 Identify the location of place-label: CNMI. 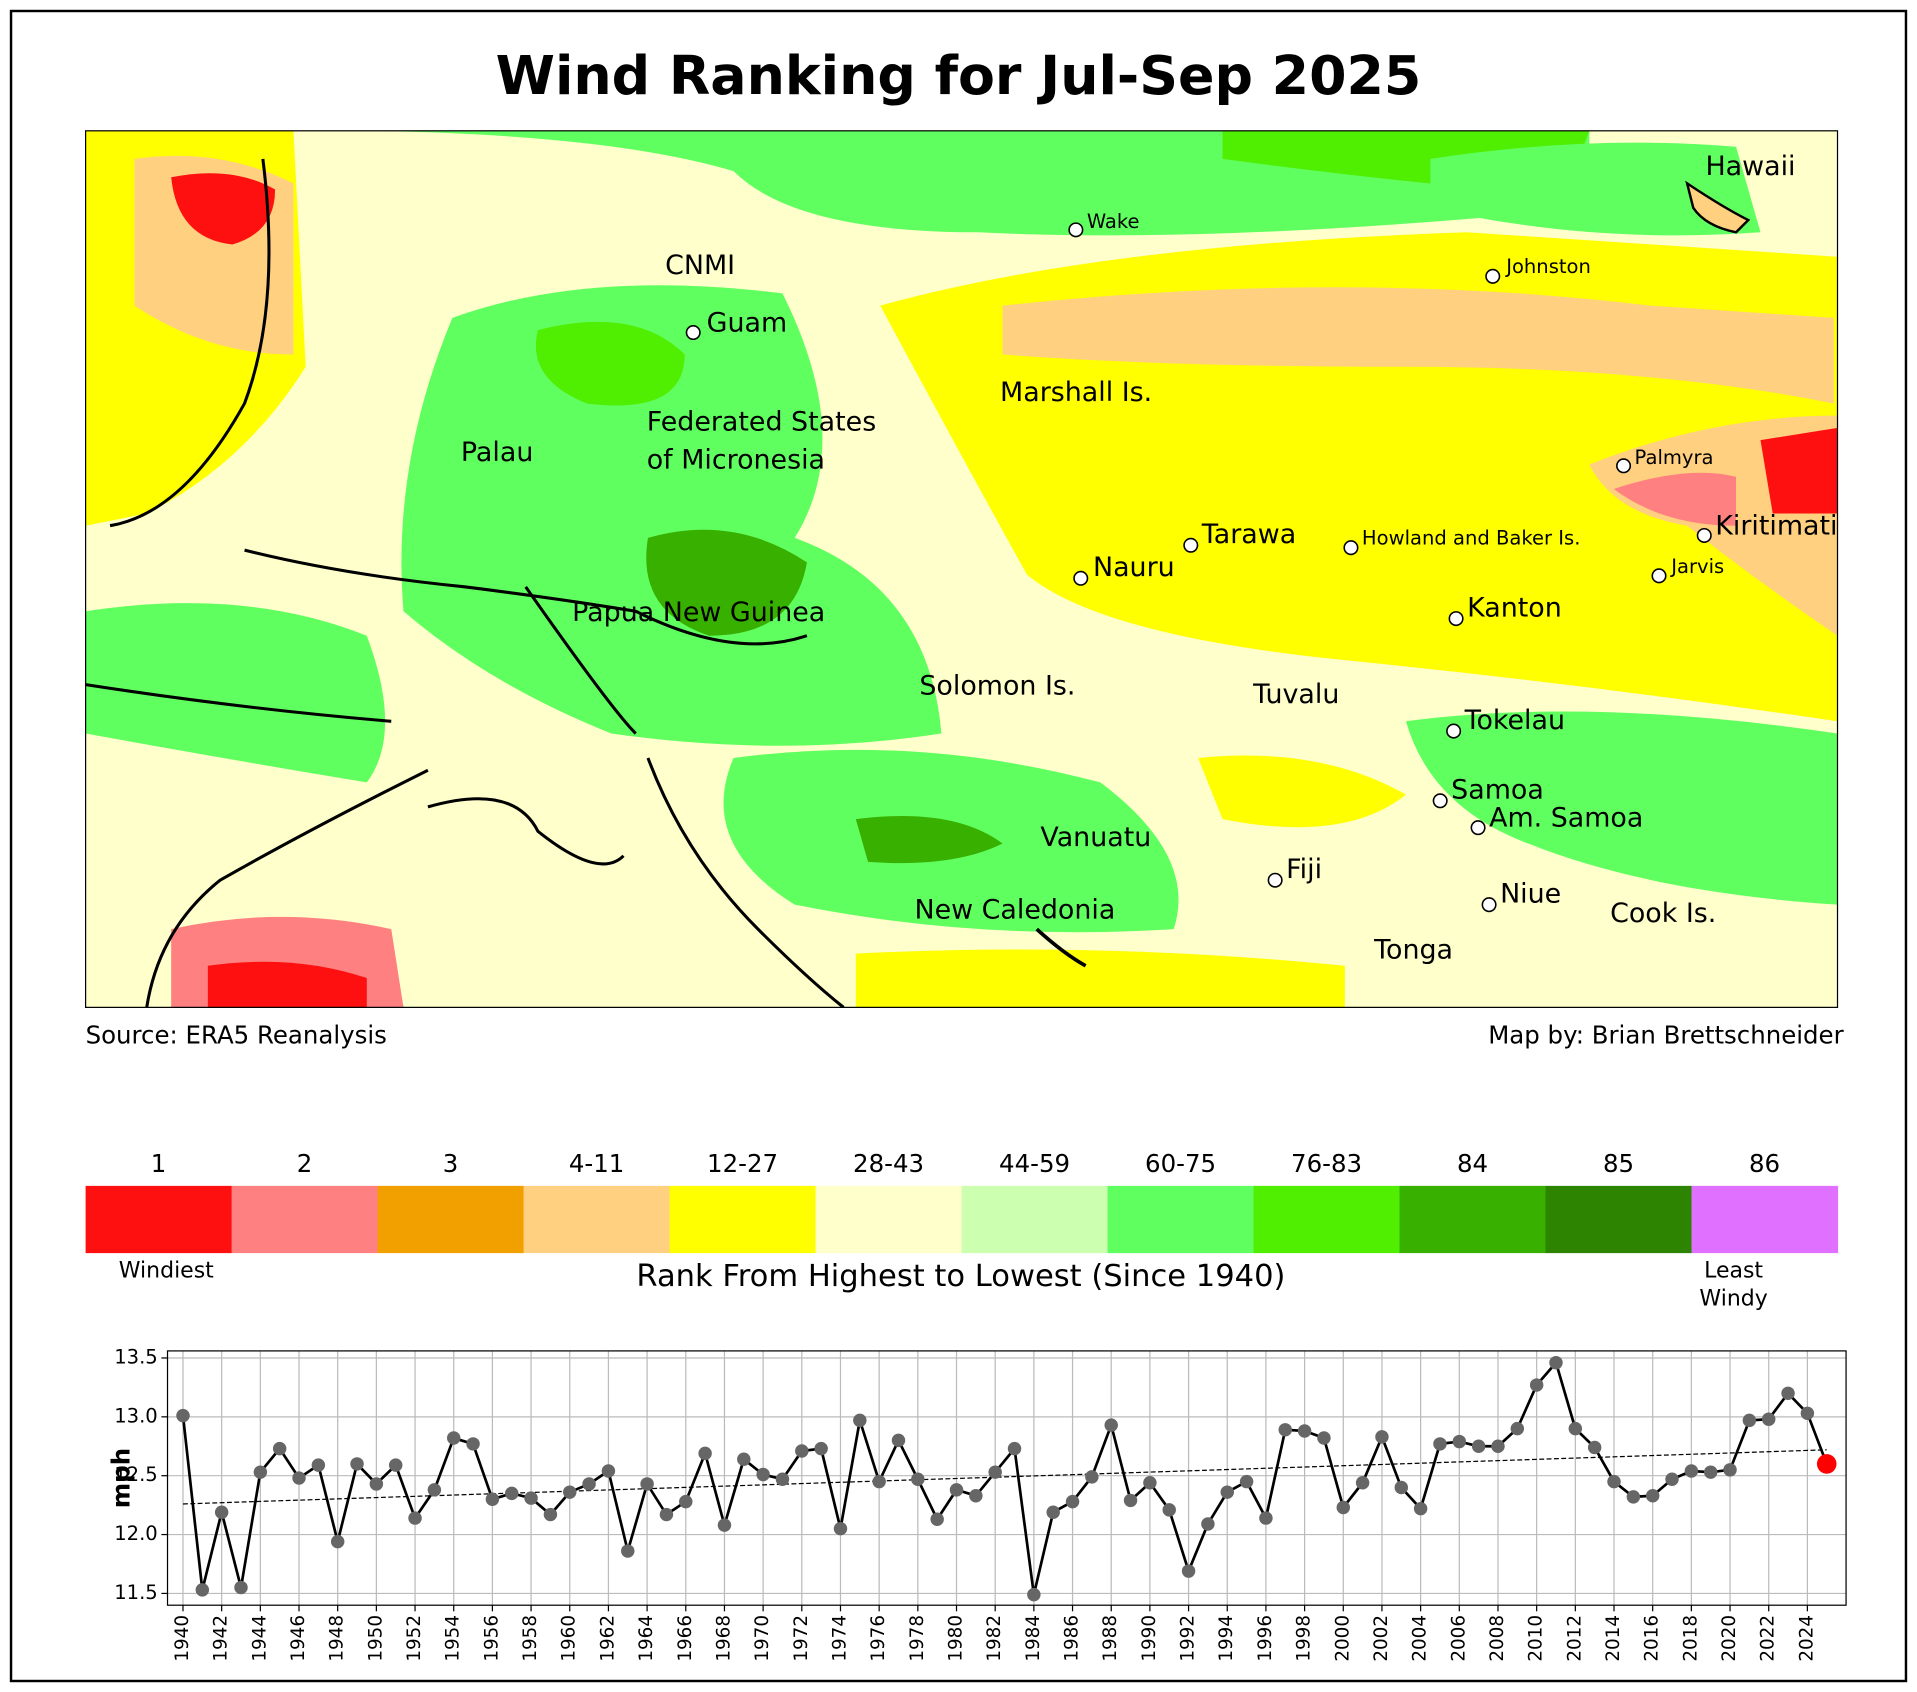
(700, 265).